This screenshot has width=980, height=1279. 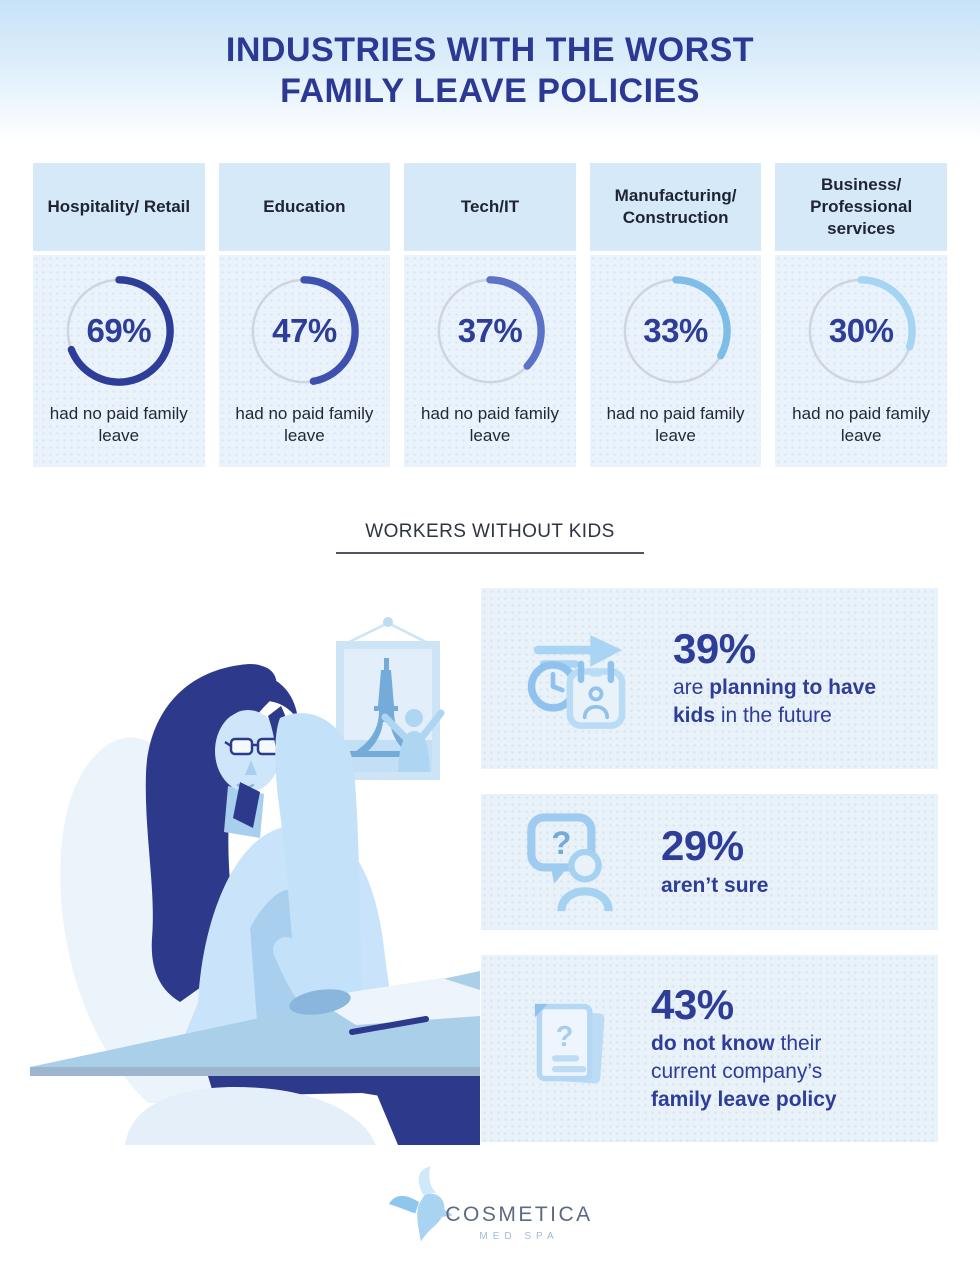 What do you see at coordinates (861, 206) in the screenshot?
I see `industry-card-title: Business/ Professional services` at bounding box center [861, 206].